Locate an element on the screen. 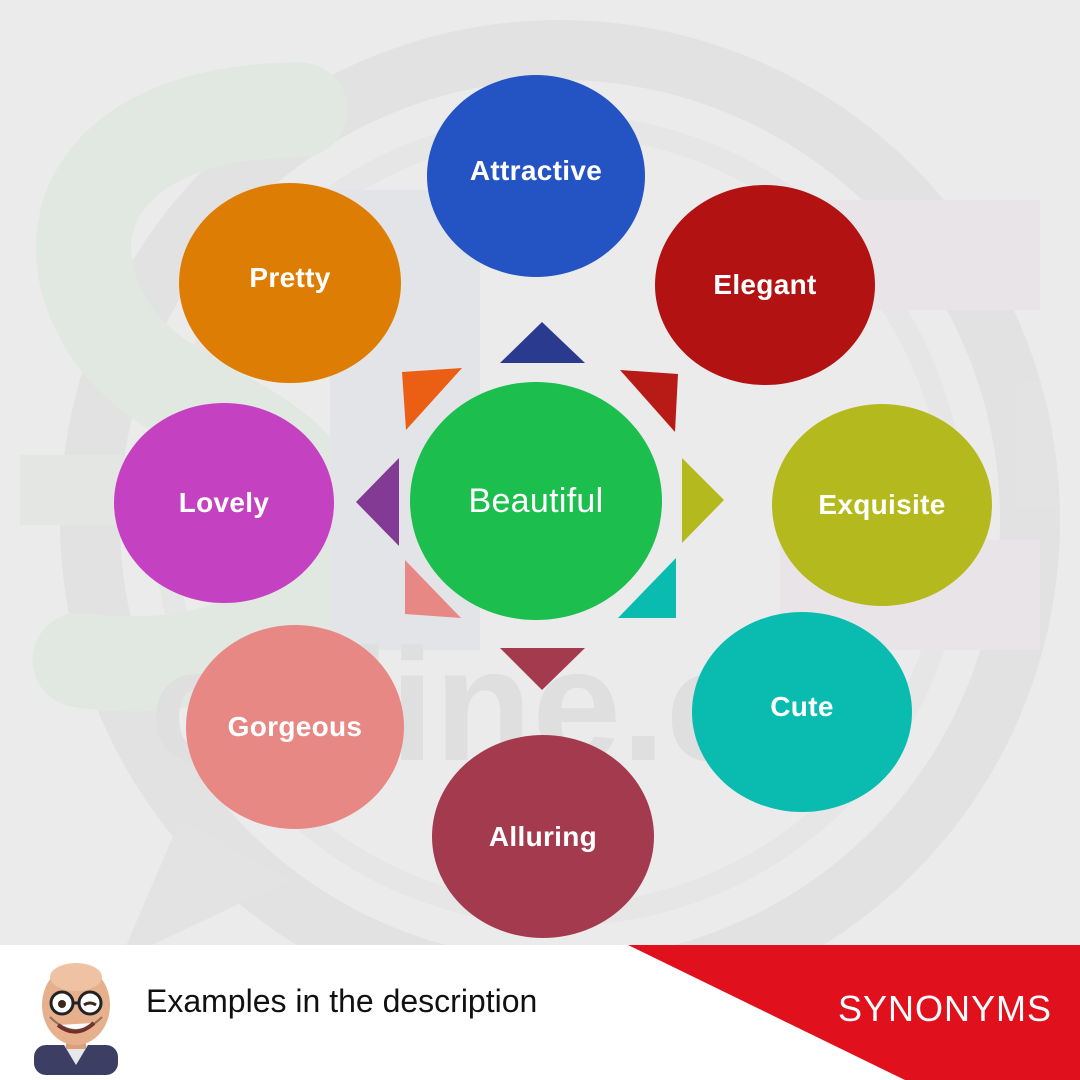 The image size is (1080, 1080). synonym-node-alluring: Alluring is located at coordinates (543, 836).